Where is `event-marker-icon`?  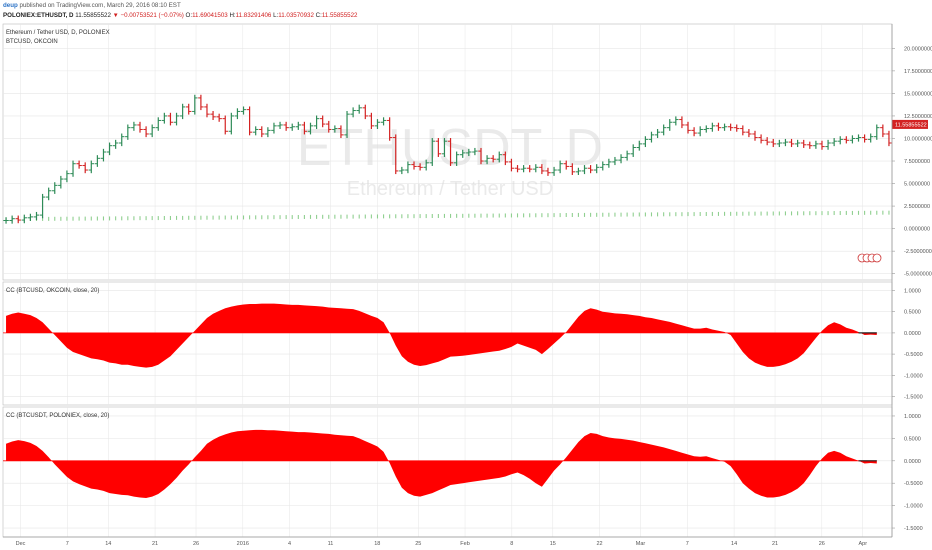 event-marker-icon is located at coordinates (877, 258).